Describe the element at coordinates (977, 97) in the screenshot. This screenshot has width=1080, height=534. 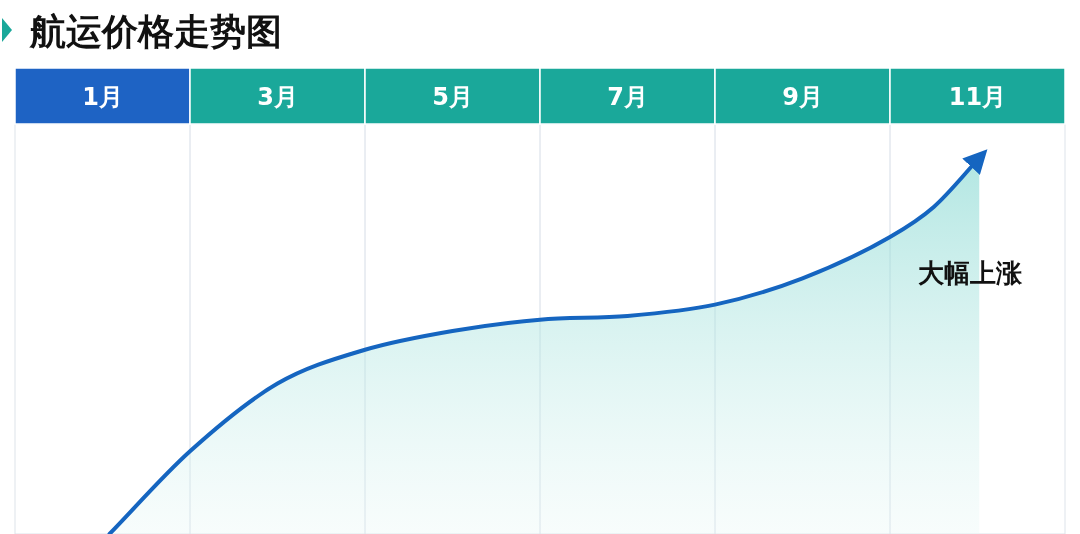
I see `x-tick-label: 11月` at that location.